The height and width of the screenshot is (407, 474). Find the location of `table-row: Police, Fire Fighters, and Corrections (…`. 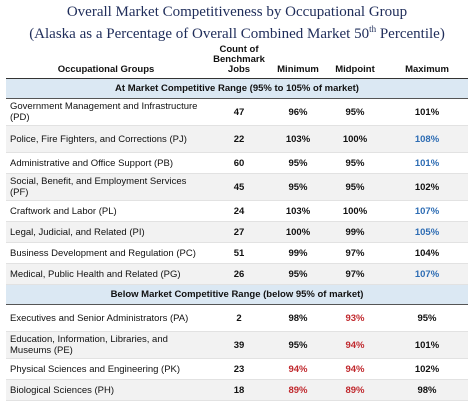

table-row: Police, Fire Fighters, and Corrections (… is located at coordinates (237, 139).